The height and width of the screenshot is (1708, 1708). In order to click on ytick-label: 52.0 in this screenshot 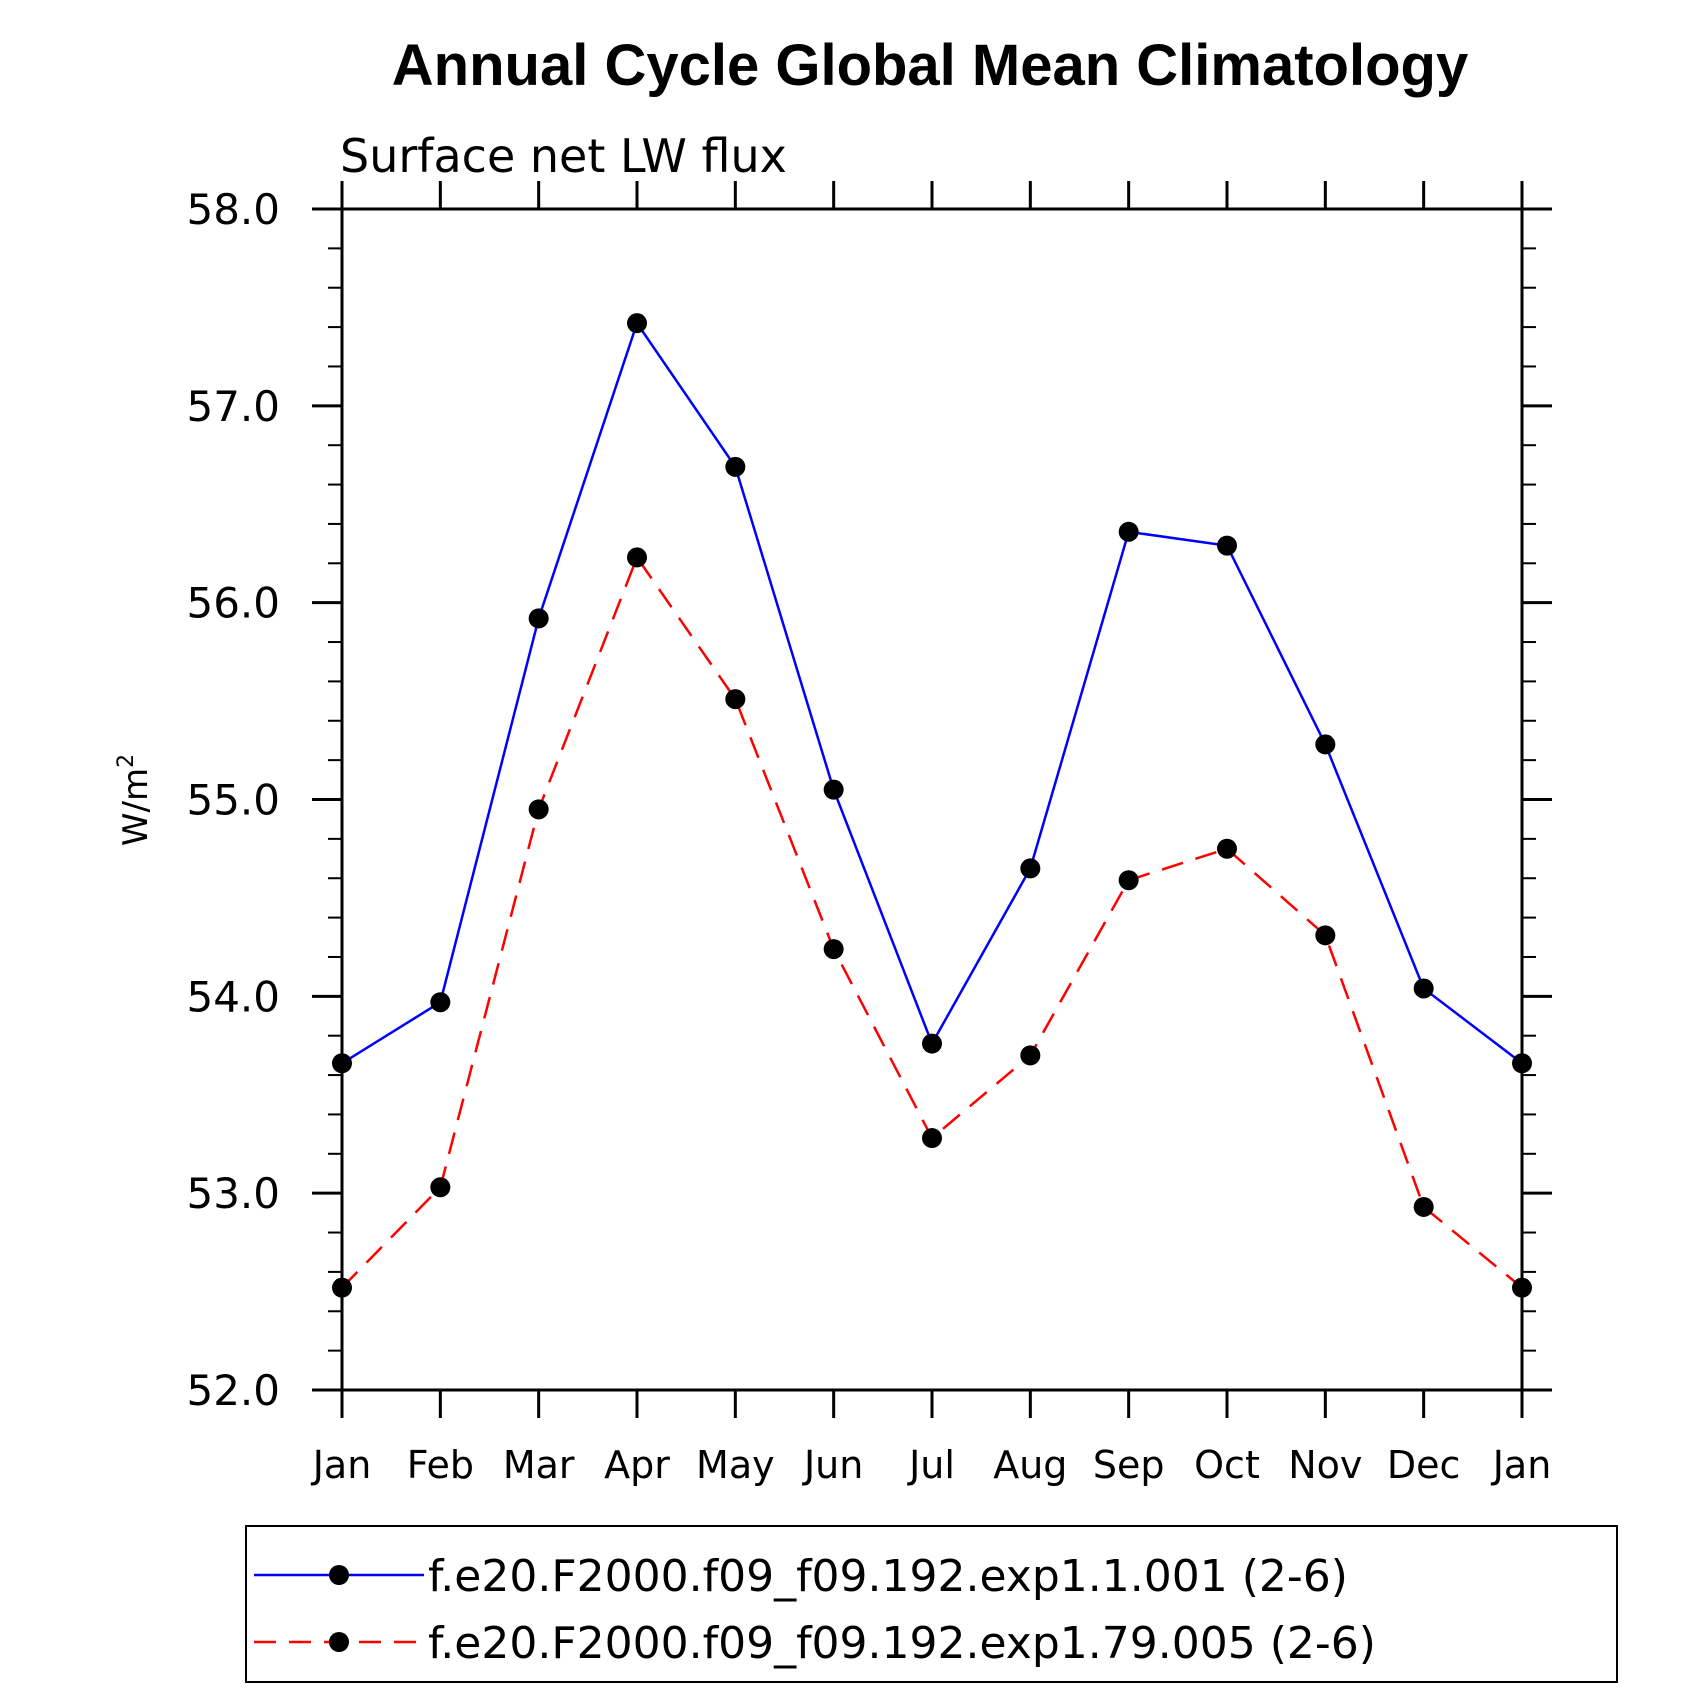, I will do `click(233, 1390)`.